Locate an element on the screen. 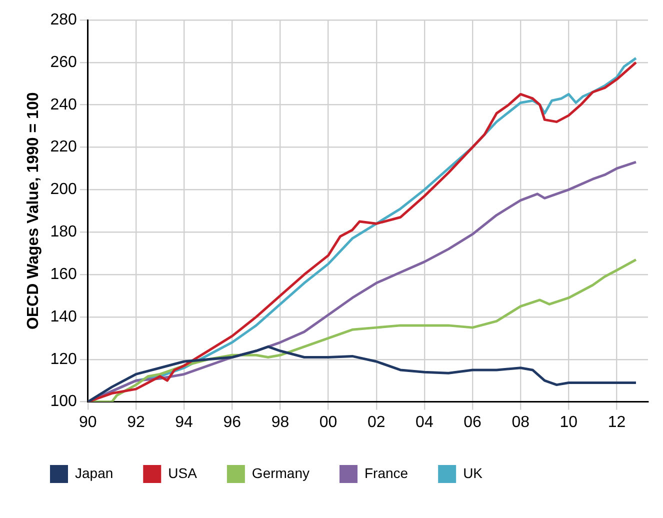 The height and width of the screenshot is (518, 663). x-tick-label: 98 is located at coordinates (280, 422).